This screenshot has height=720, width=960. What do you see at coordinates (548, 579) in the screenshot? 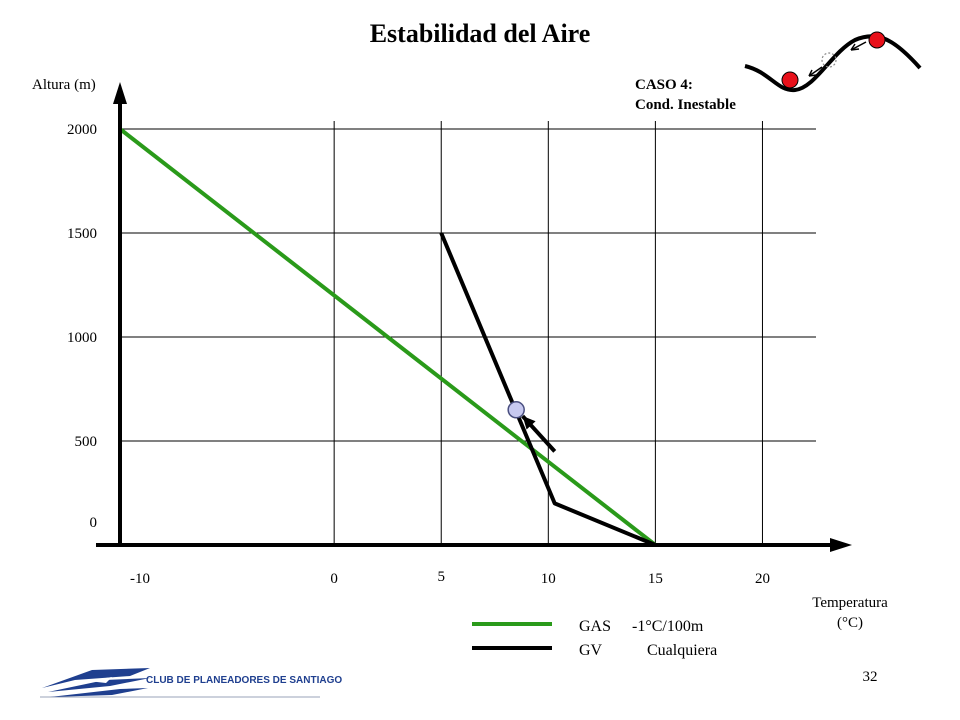
I see `x-tick-label: 10` at bounding box center [548, 579].